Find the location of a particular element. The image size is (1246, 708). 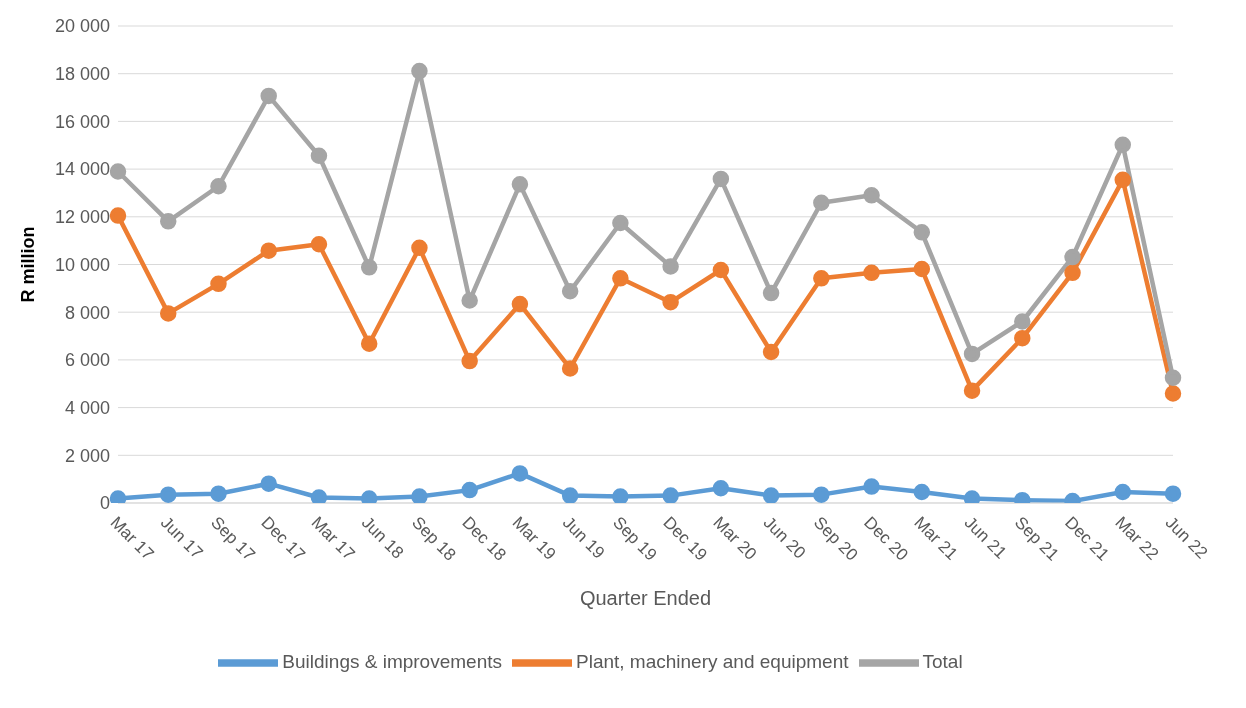

x-tick-label: Sep 18 is located at coordinates (434, 538).